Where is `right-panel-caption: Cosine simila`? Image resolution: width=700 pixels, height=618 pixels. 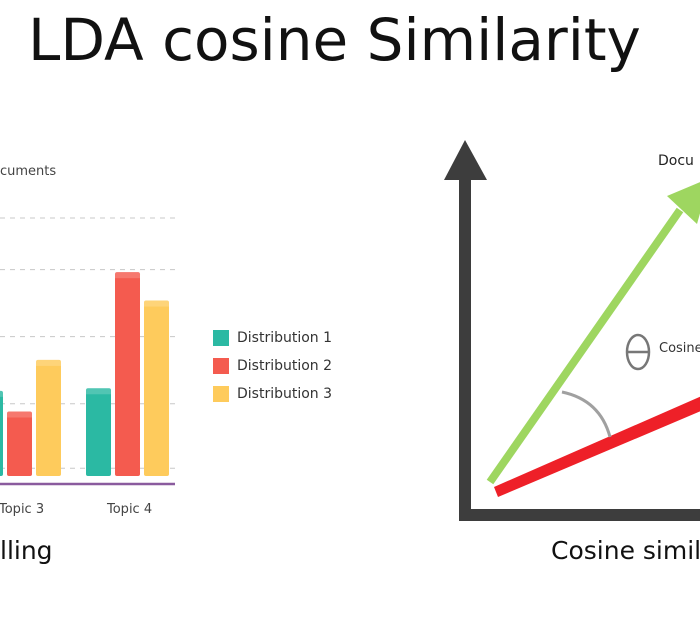 right-panel-caption: Cosine simila is located at coordinates (625, 550).